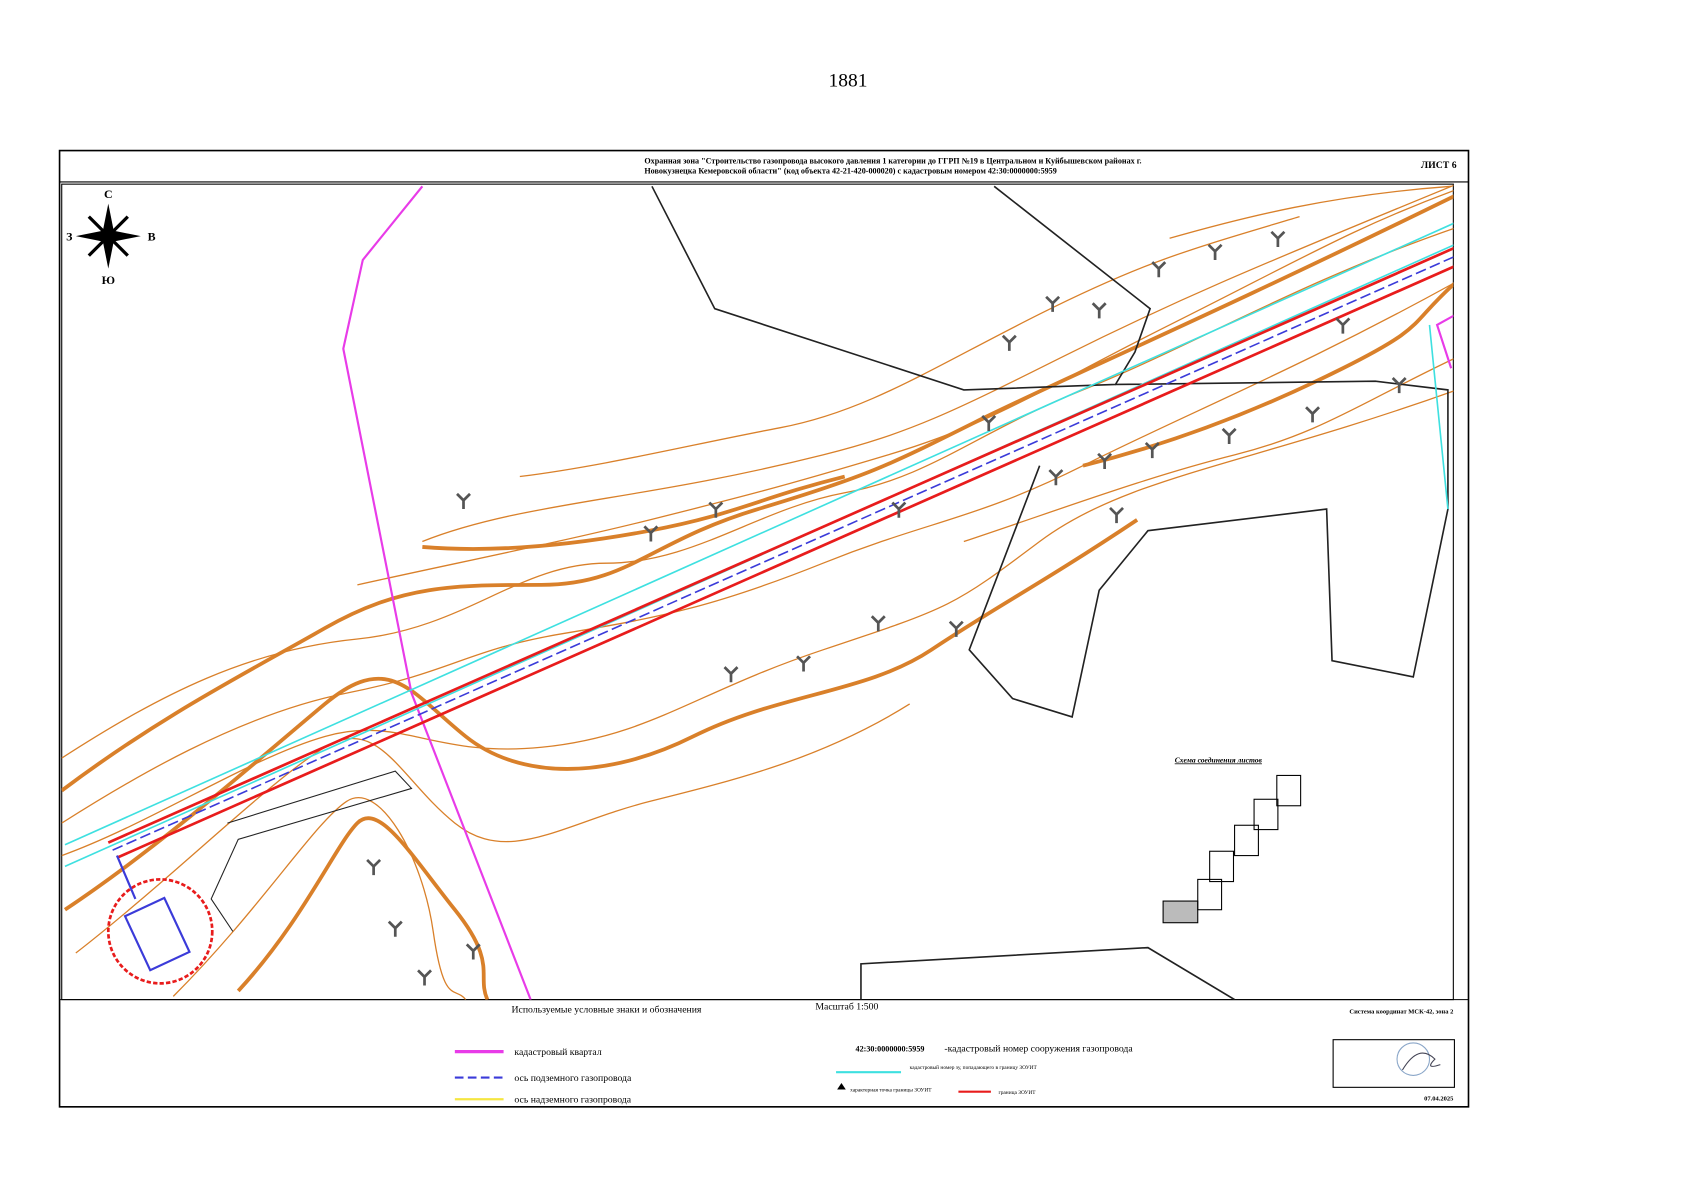  Describe the element at coordinates (572, 1099) in the screenshot. I see `legend-label: ось надземного газопровода` at that location.